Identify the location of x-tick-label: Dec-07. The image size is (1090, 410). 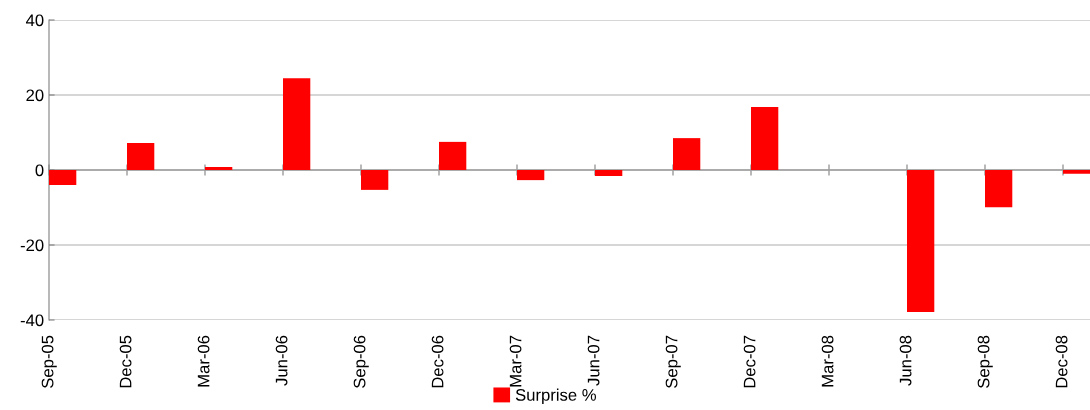
(749, 361).